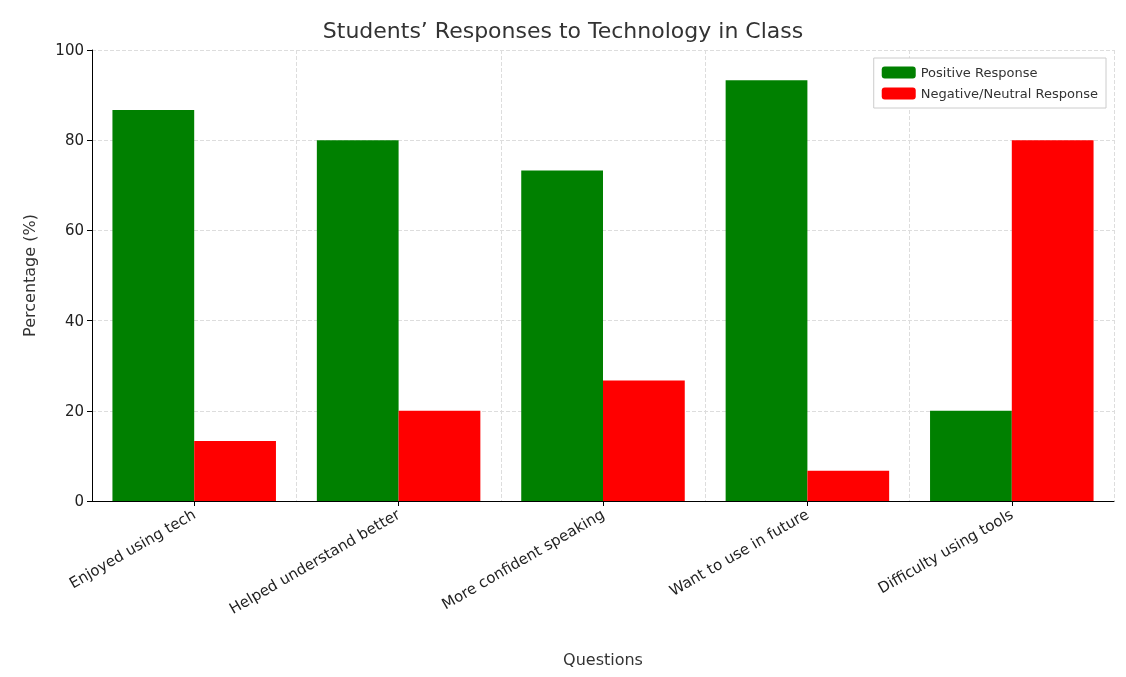  What do you see at coordinates (603, 659) in the screenshot?
I see `x-axis-title: Questions` at bounding box center [603, 659].